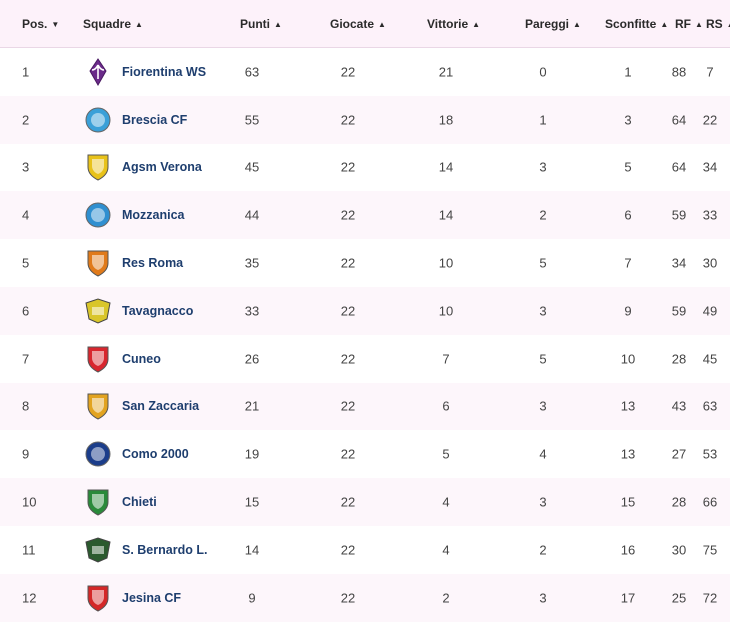 This screenshot has width=730, height=622. Describe the element at coordinates (543, 120) in the screenshot. I see `draws-cell: 1` at that location.